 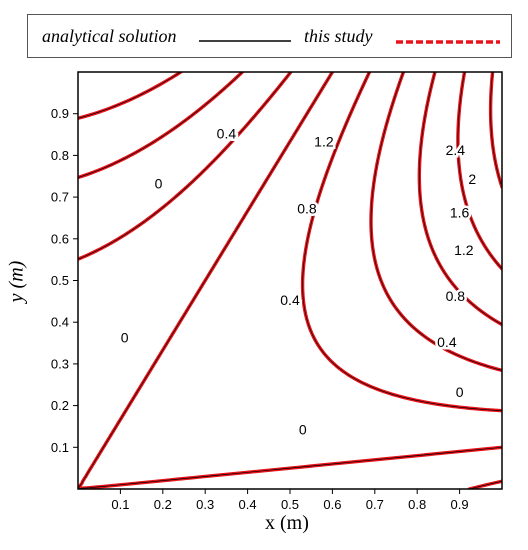 What do you see at coordinates (287, 523) in the screenshot?
I see `x-axis-title: x (m)` at bounding box center [287, 523].